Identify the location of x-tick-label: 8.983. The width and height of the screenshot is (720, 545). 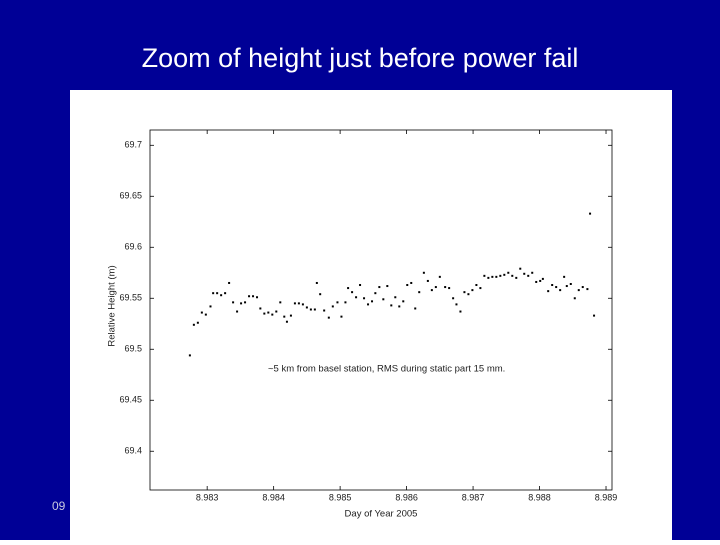
(207, 497).